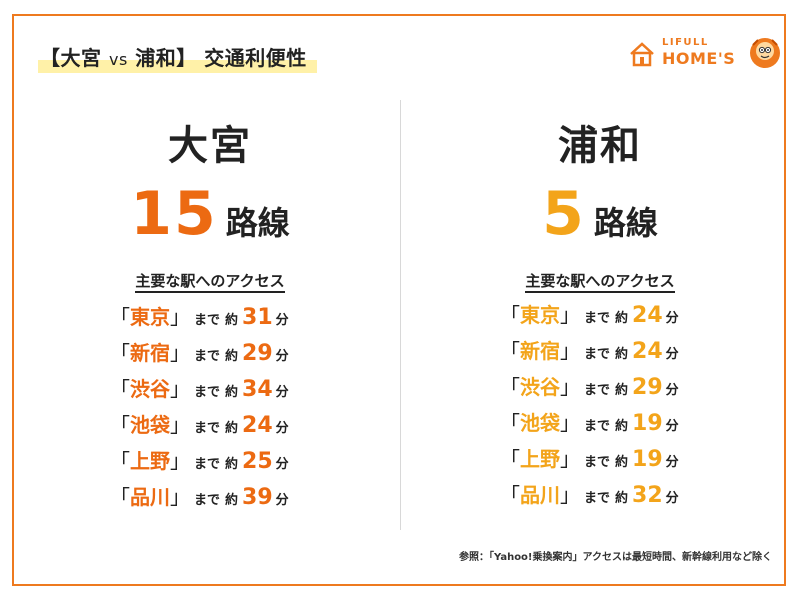 Image resolution: width=800 pixels, height=600 pixels. I want to click on station-name: 品川, so click(540, 495).